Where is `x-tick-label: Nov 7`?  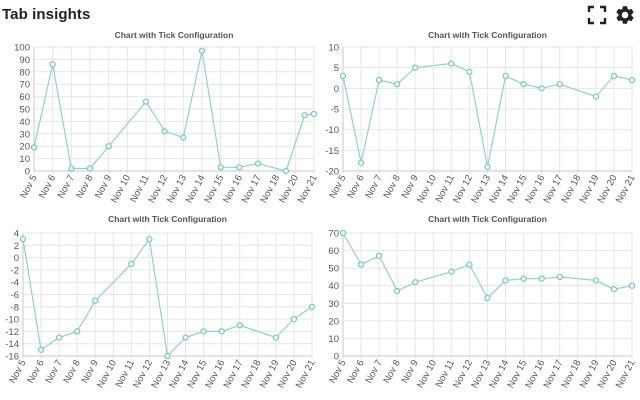 x-tick-label: Nov 7 is located at coordinates (66, 186).